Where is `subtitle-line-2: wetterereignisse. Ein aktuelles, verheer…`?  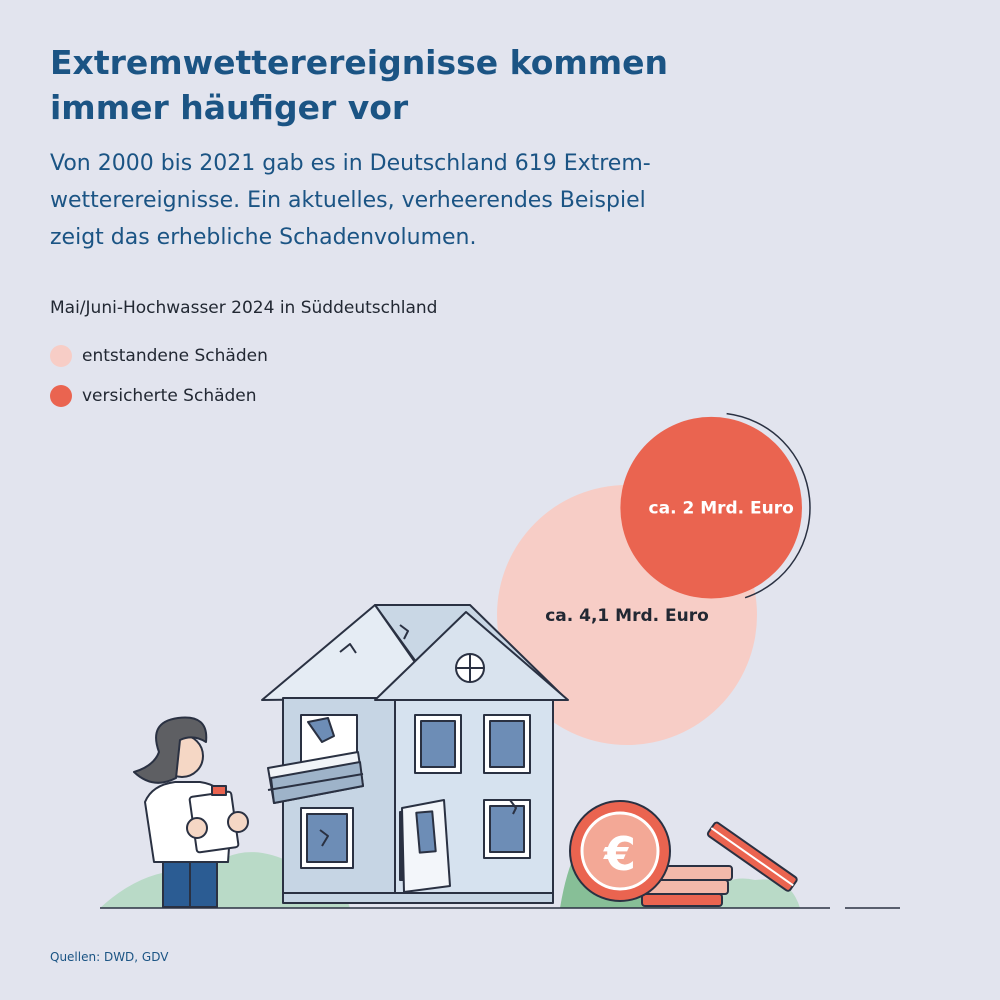
subtitle-line-2: wetterereignisse. Ein aktuelles, verheer… is located at coordinates (348, 200).